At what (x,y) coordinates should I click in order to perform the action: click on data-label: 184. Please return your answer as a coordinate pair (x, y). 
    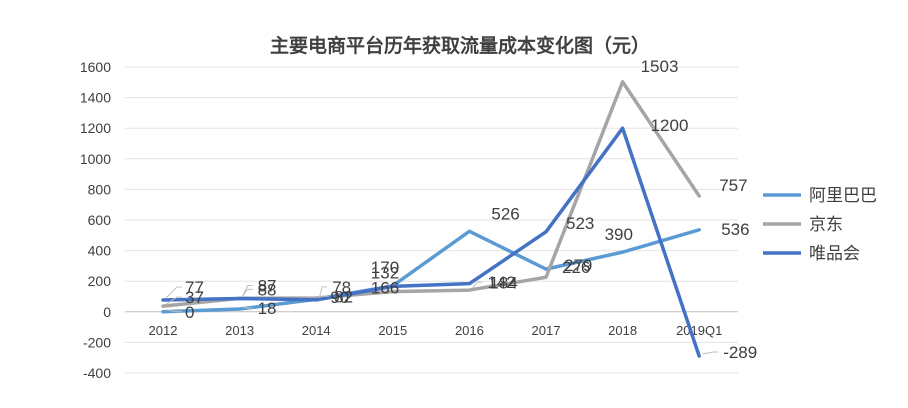
    Looking at the image, I should click on (503, 283).